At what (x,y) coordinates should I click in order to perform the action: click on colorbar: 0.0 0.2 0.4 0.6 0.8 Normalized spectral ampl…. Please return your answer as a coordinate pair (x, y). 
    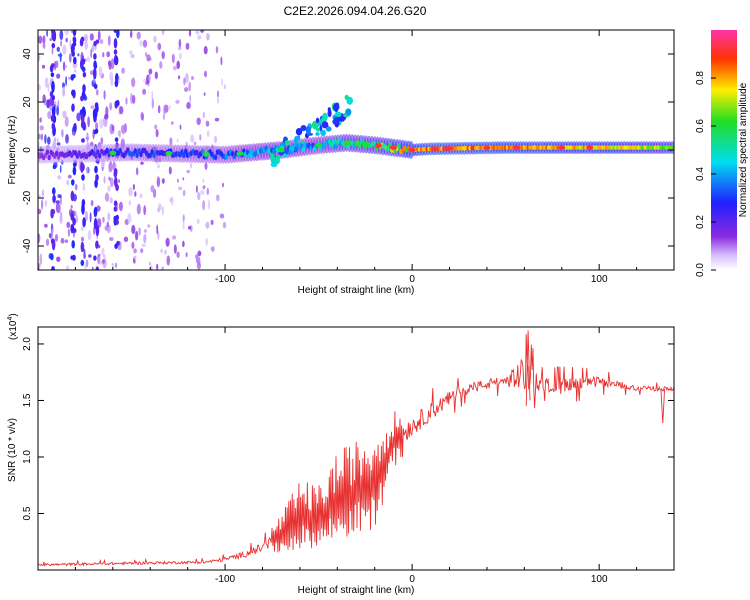
    Looking at the image, I should click on (722, 153).